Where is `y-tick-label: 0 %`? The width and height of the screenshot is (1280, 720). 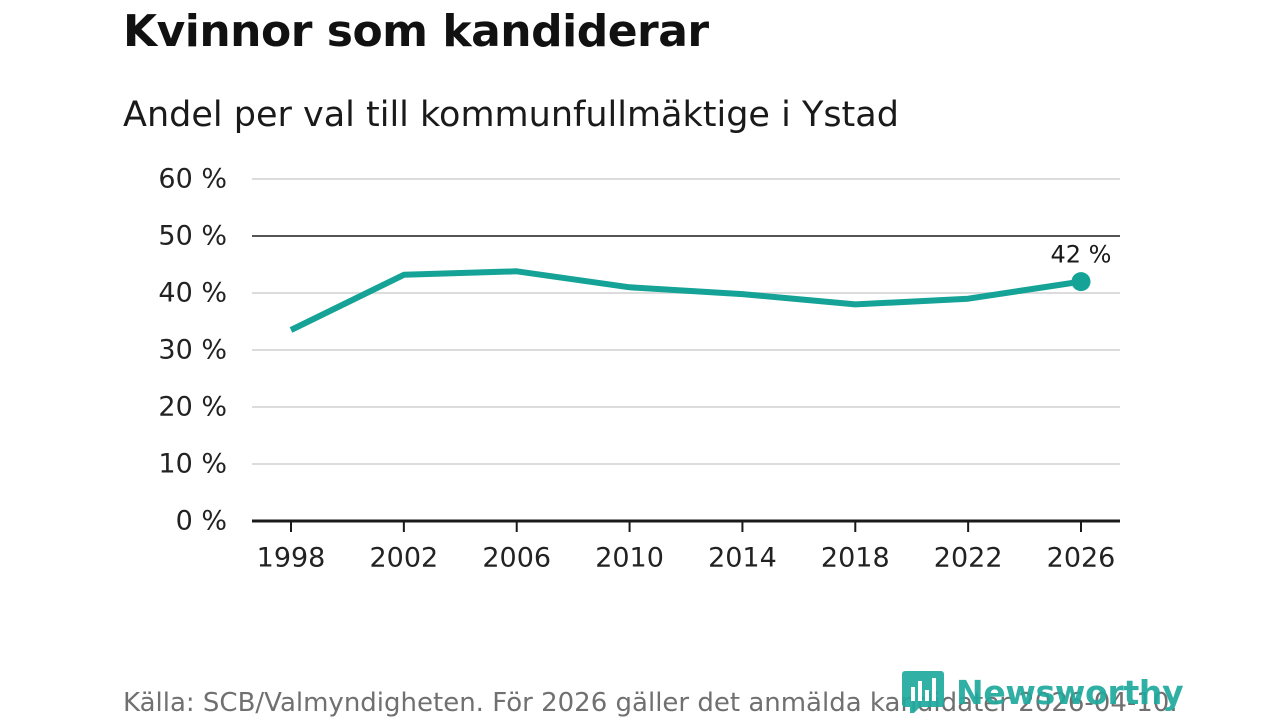 y-tick-label: 0 % is located at coordinates (201, 521).